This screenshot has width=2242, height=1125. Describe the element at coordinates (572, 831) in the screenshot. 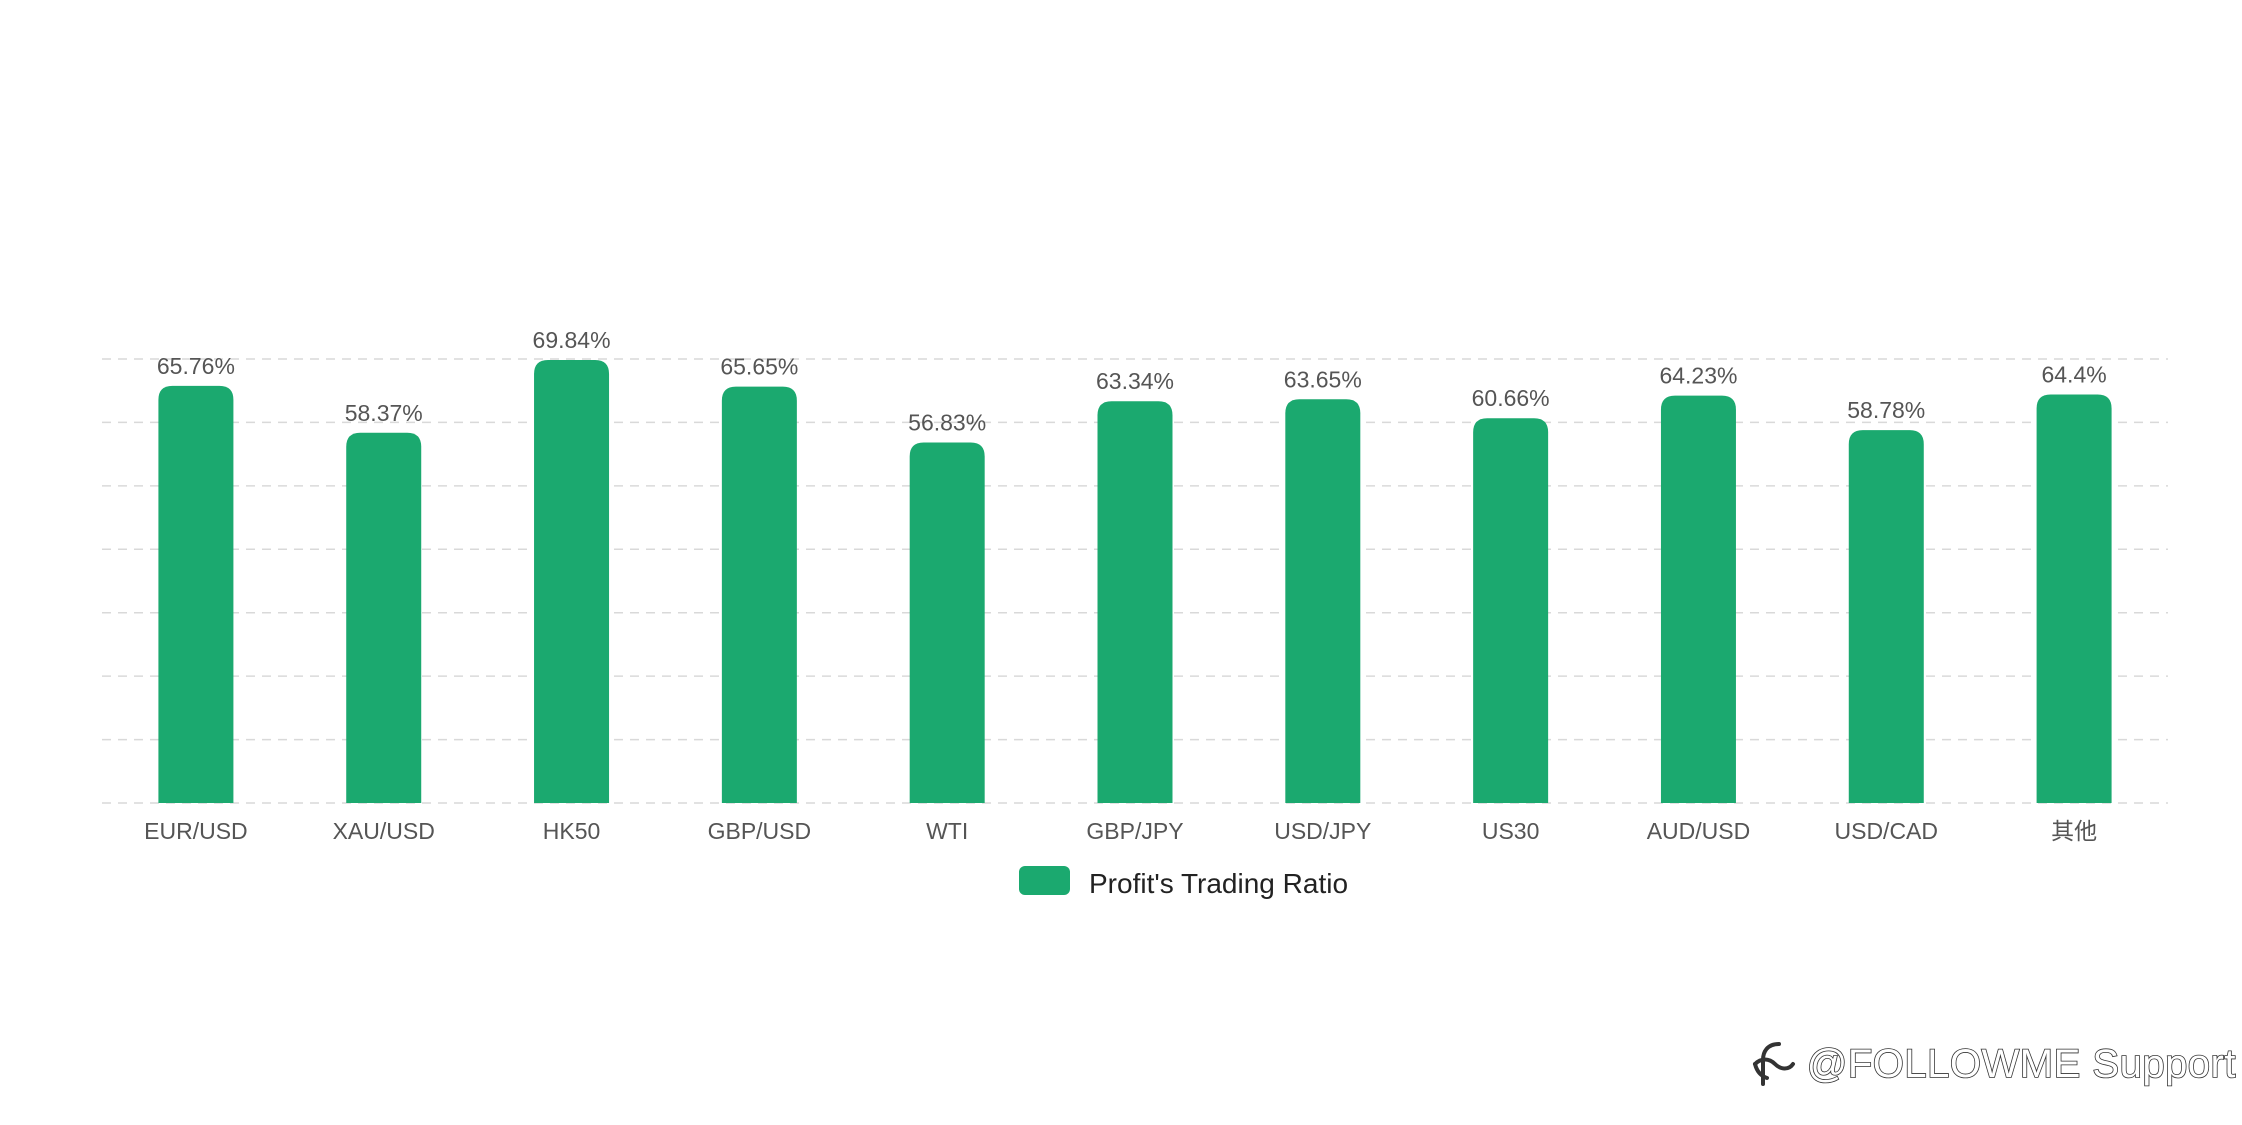

I see `x-tick-label: HK50` at that location.